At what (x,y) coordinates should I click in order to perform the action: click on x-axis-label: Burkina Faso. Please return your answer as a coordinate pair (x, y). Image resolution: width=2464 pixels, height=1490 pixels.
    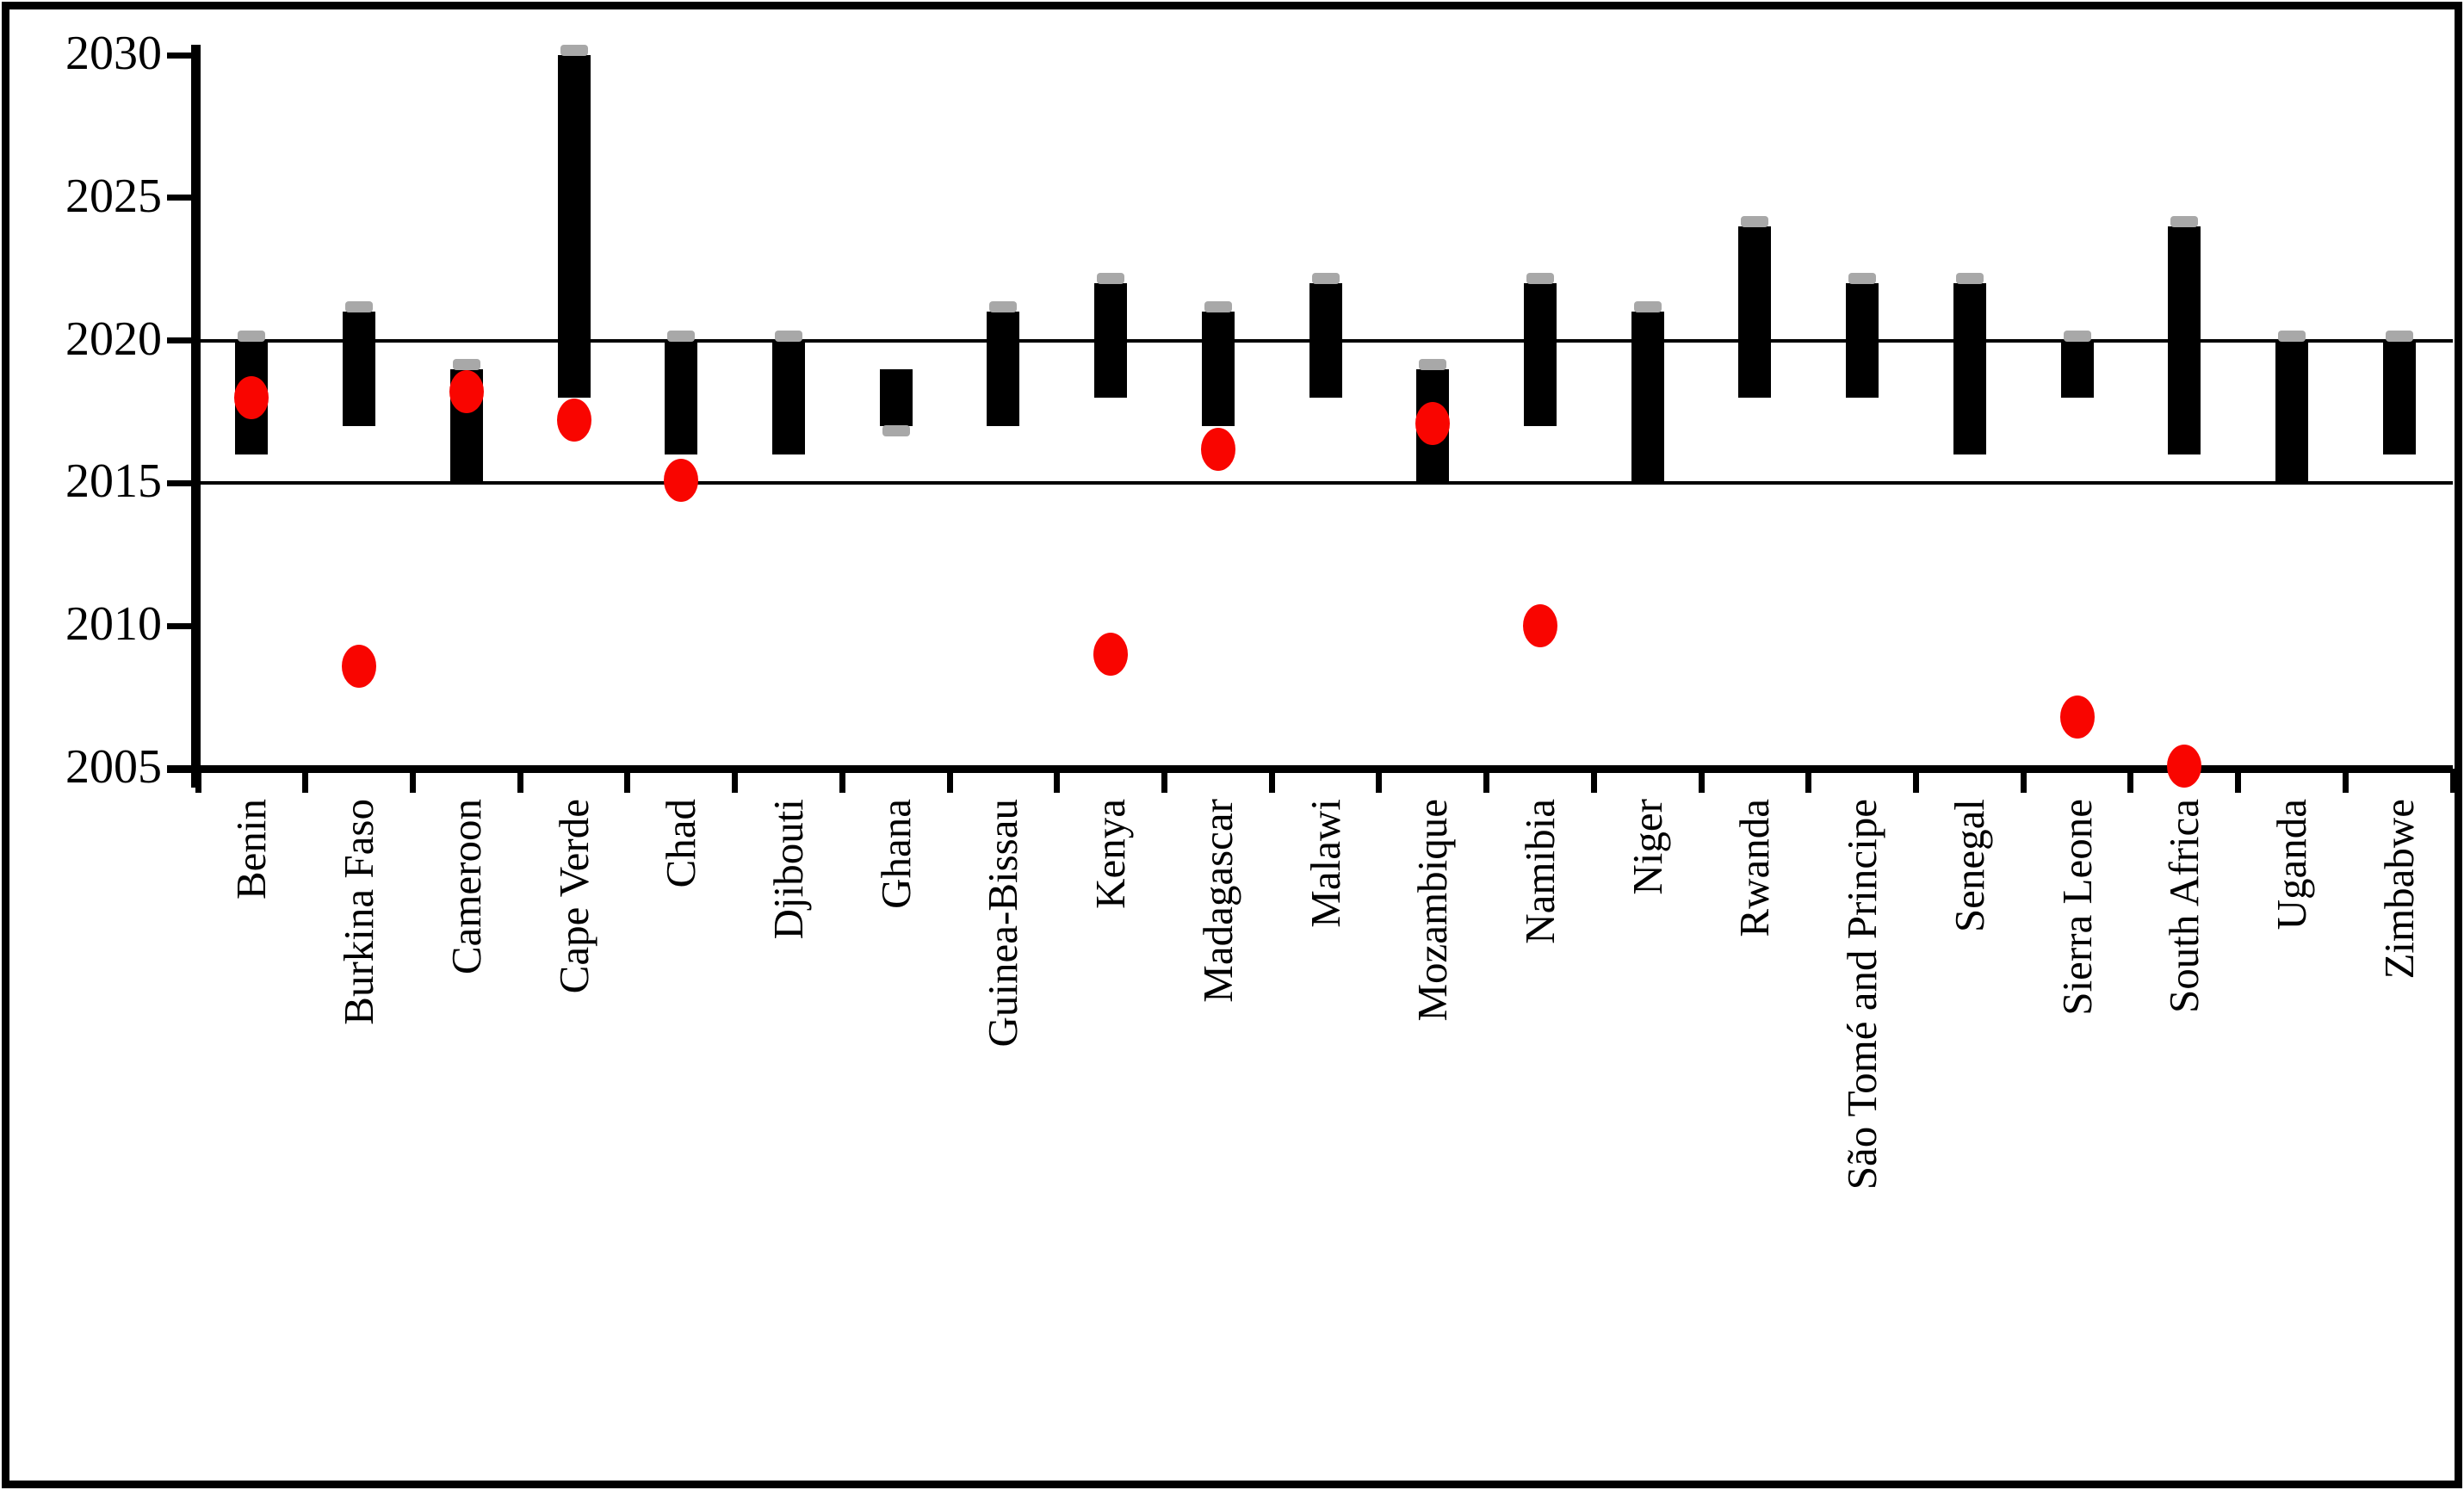
    Looking at the image, I should click on (359, 912).